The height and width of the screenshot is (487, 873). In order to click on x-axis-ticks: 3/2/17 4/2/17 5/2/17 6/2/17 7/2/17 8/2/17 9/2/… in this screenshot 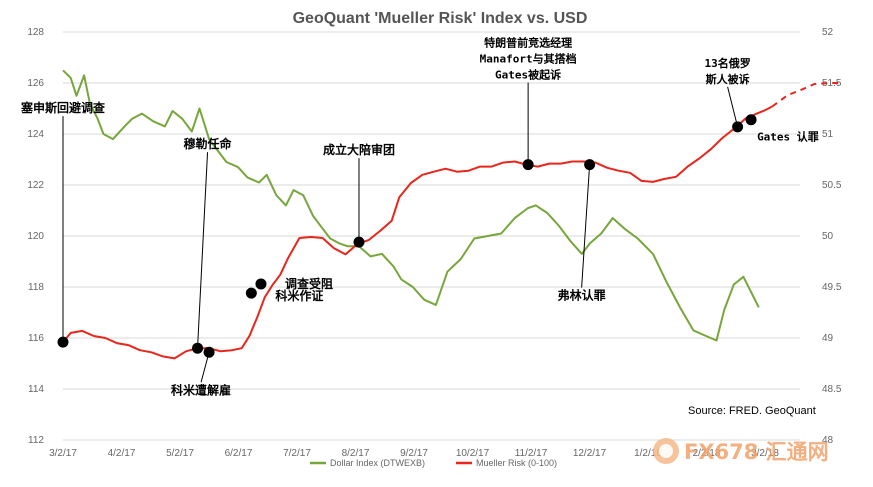, I will do `click(414, 453)`.